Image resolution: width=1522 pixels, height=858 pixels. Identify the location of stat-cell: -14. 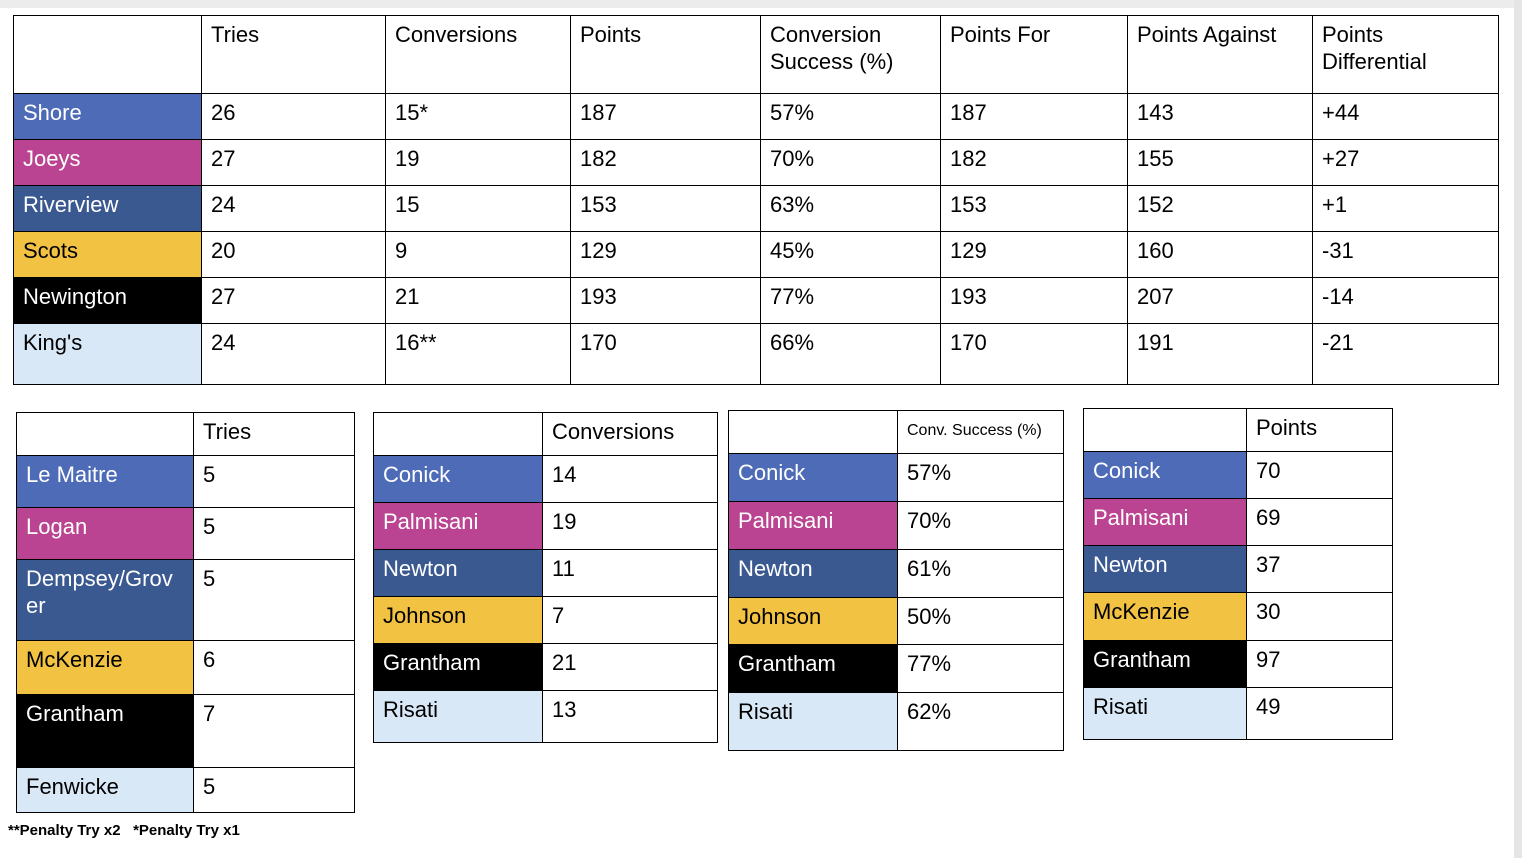
(1405, 300).